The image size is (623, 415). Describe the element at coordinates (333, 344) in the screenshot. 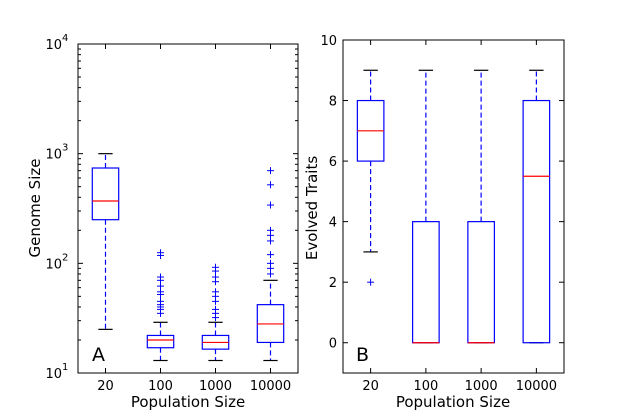

I see `panel-b-y-tick-label: 0` at that location.